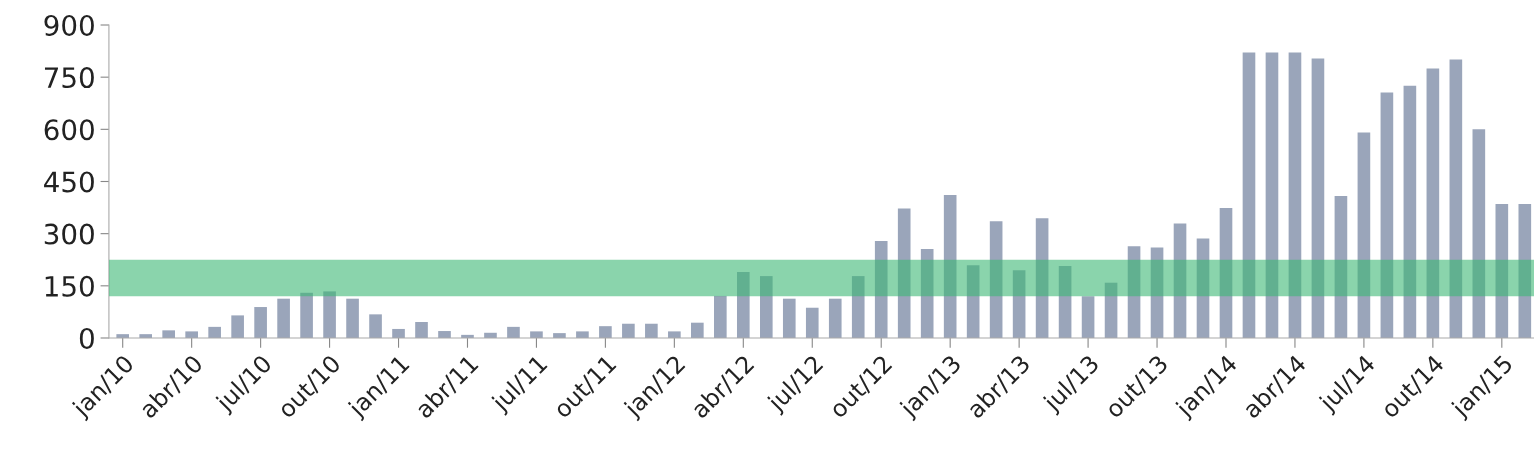 This screenshot has width=1534, height=463. Describe the element at coordinates (69, 286) in the screenshot. I see `y-tick-label: 150` at that location.